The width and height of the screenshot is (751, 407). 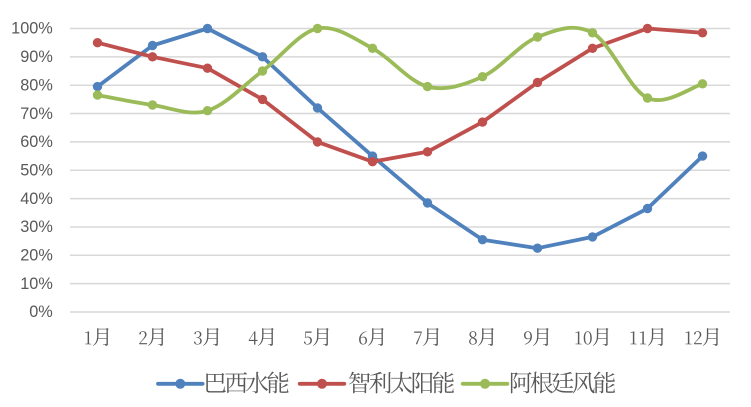 What do you see at coordinates (36, 256) in the screenshot?
I see `svg-text: 20%` at bounding box center [36, 256].